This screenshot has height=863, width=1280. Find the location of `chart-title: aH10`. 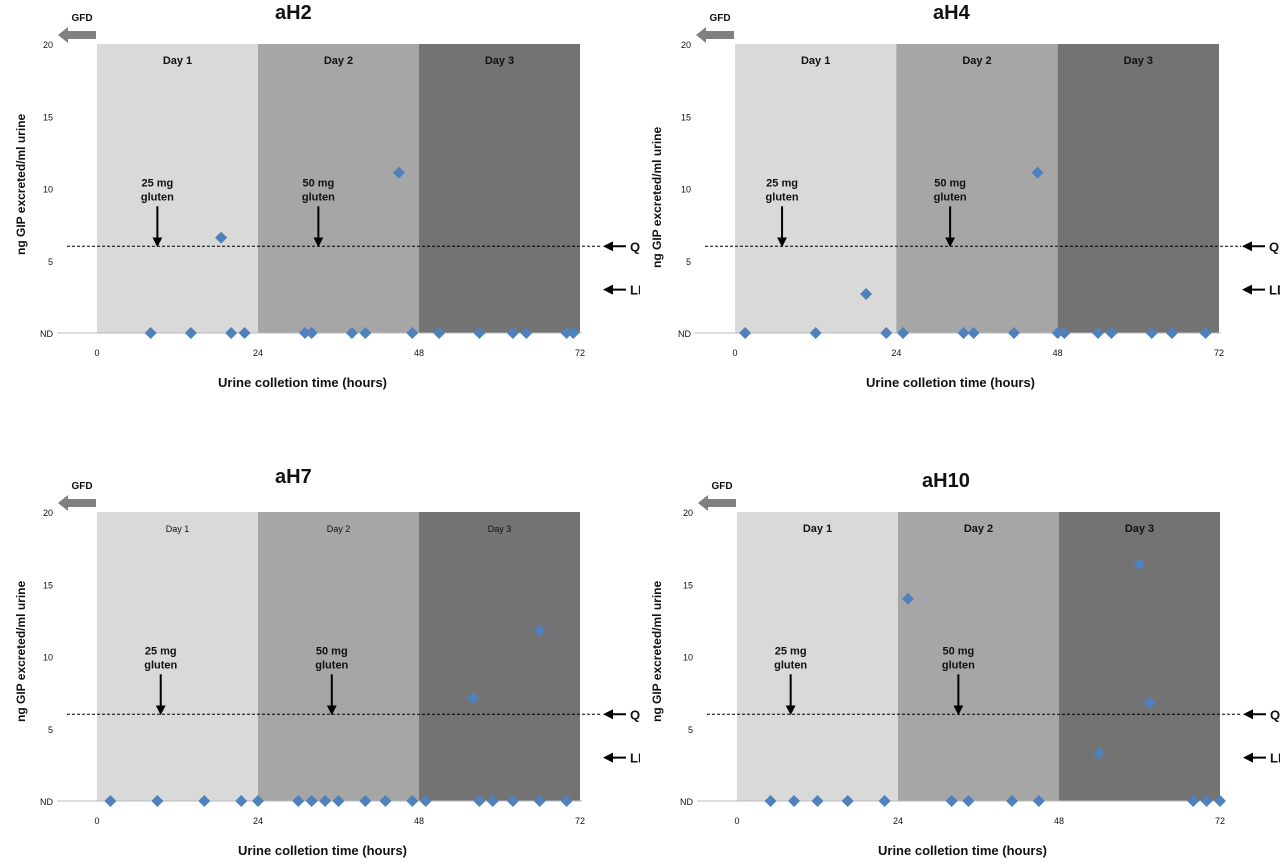

chart-title: aH10 is located at coordinates (946, 481).